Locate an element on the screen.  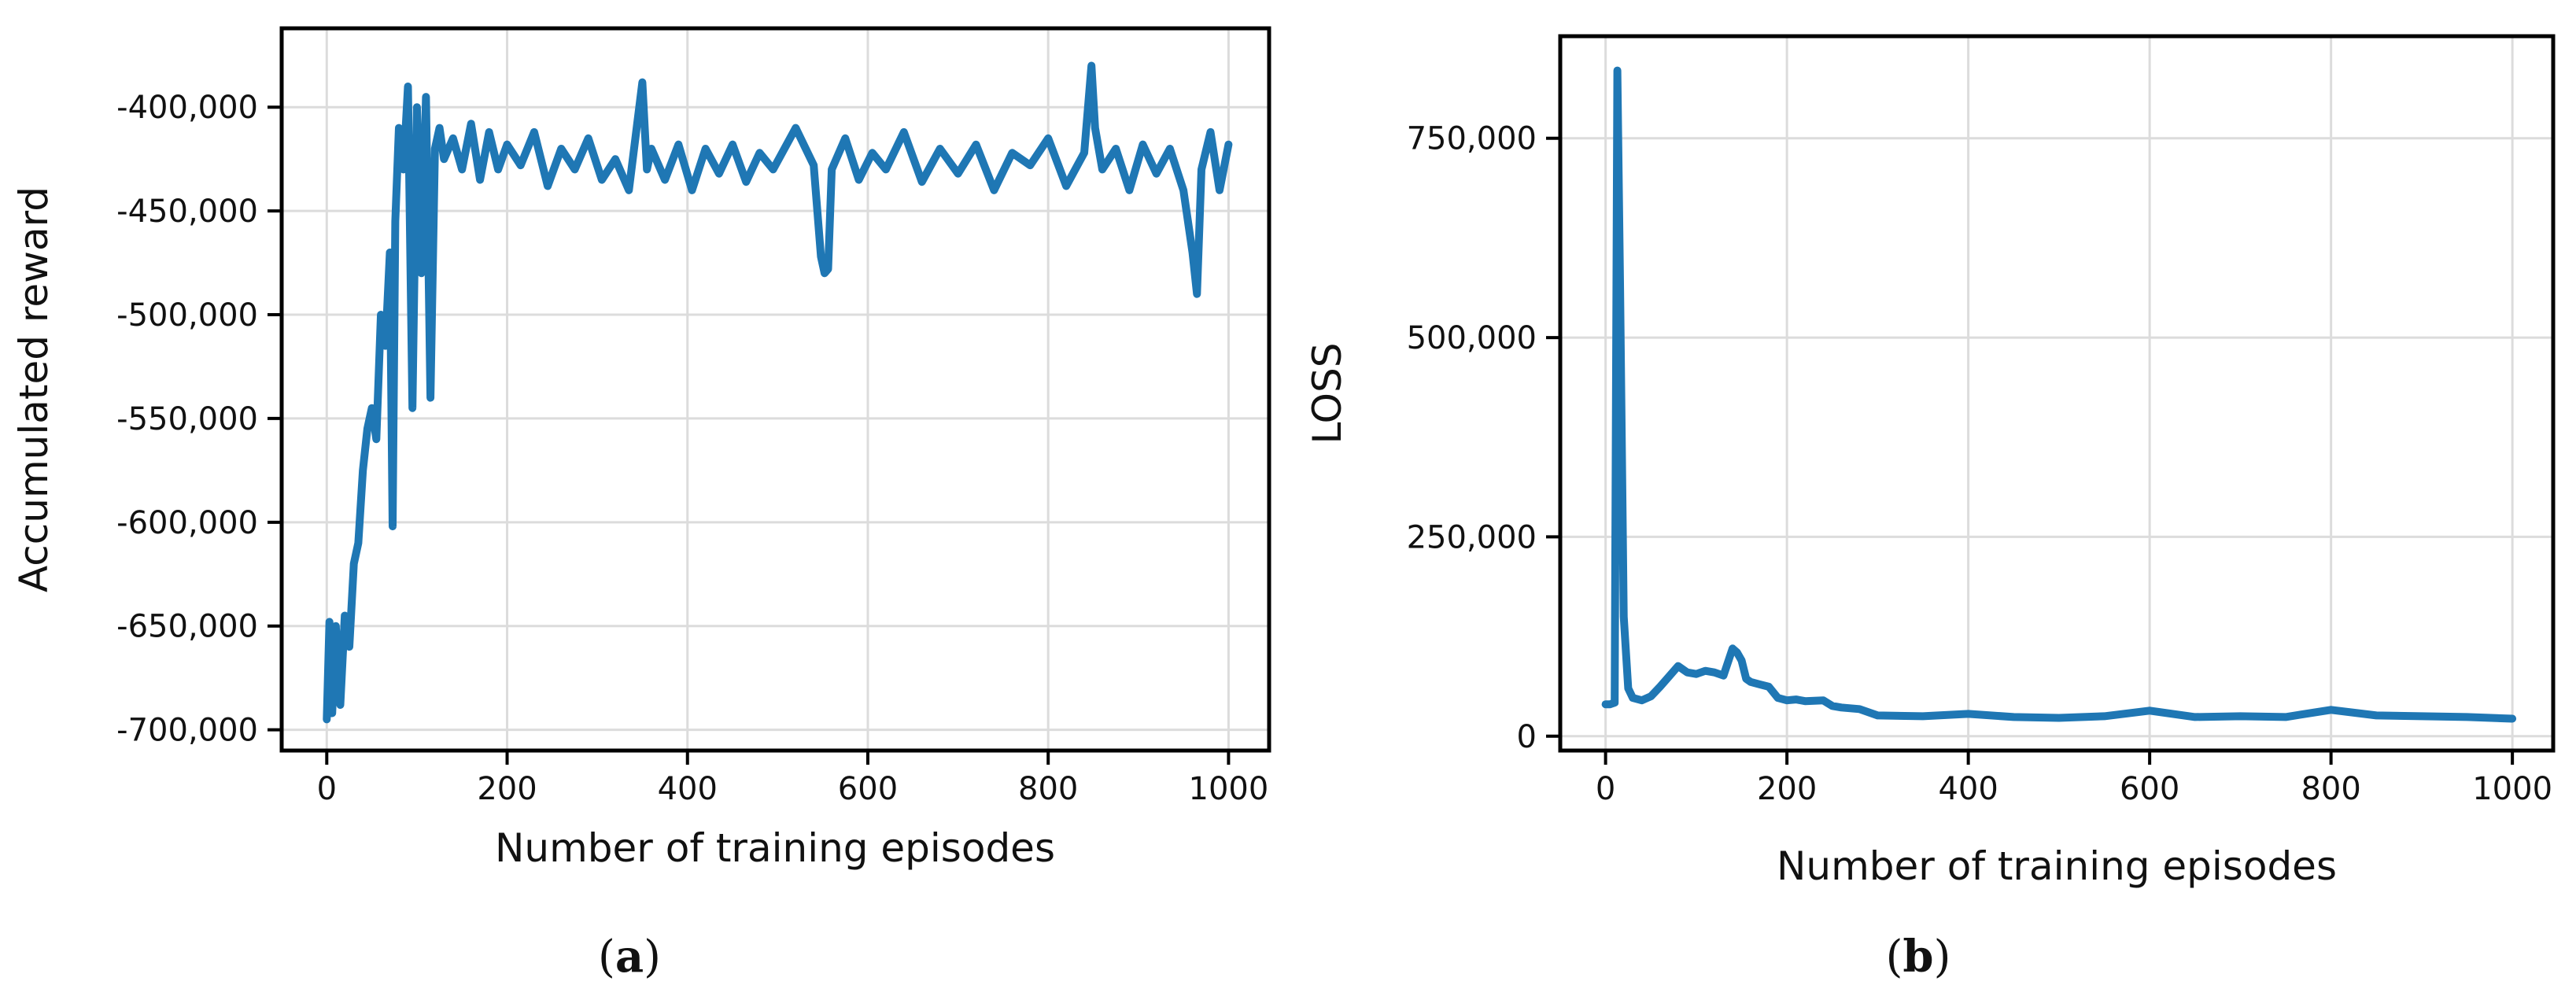
x-tick-label-a-4: 800 is located at coordinates (1048, 789).